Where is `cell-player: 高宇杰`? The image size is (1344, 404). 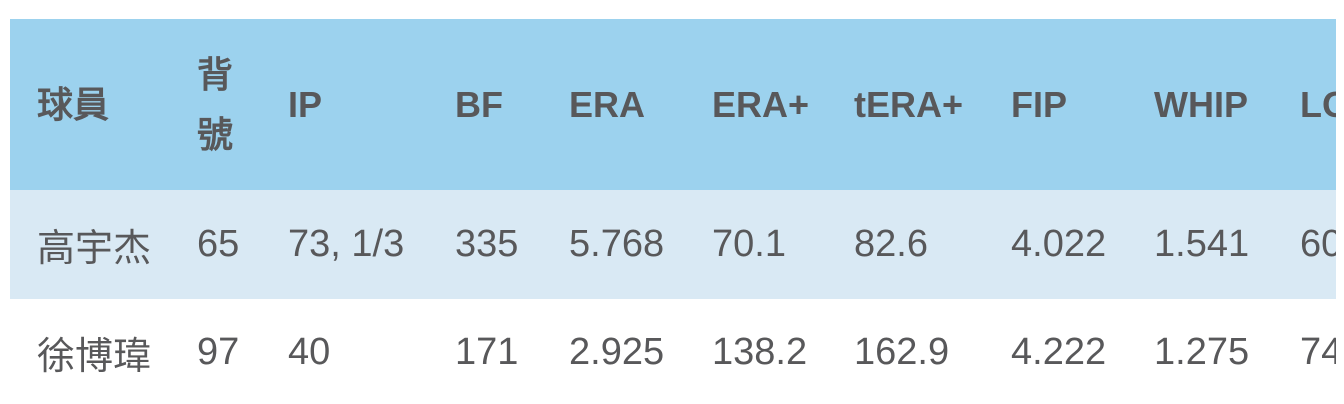
cell-player: 高宇杰 is located at coordinates (94, 249).